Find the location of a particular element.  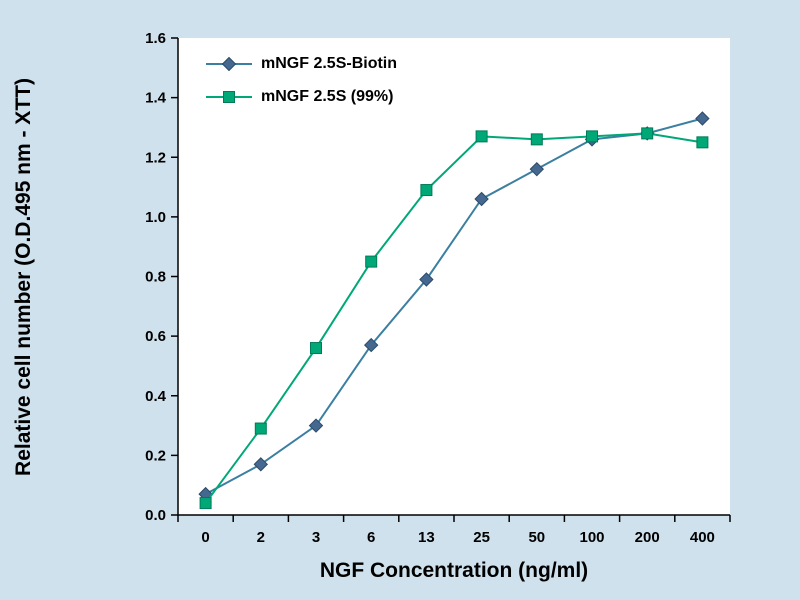

legend-label: mNGF 2.5S (99%) is located at coordinates (327, 96).